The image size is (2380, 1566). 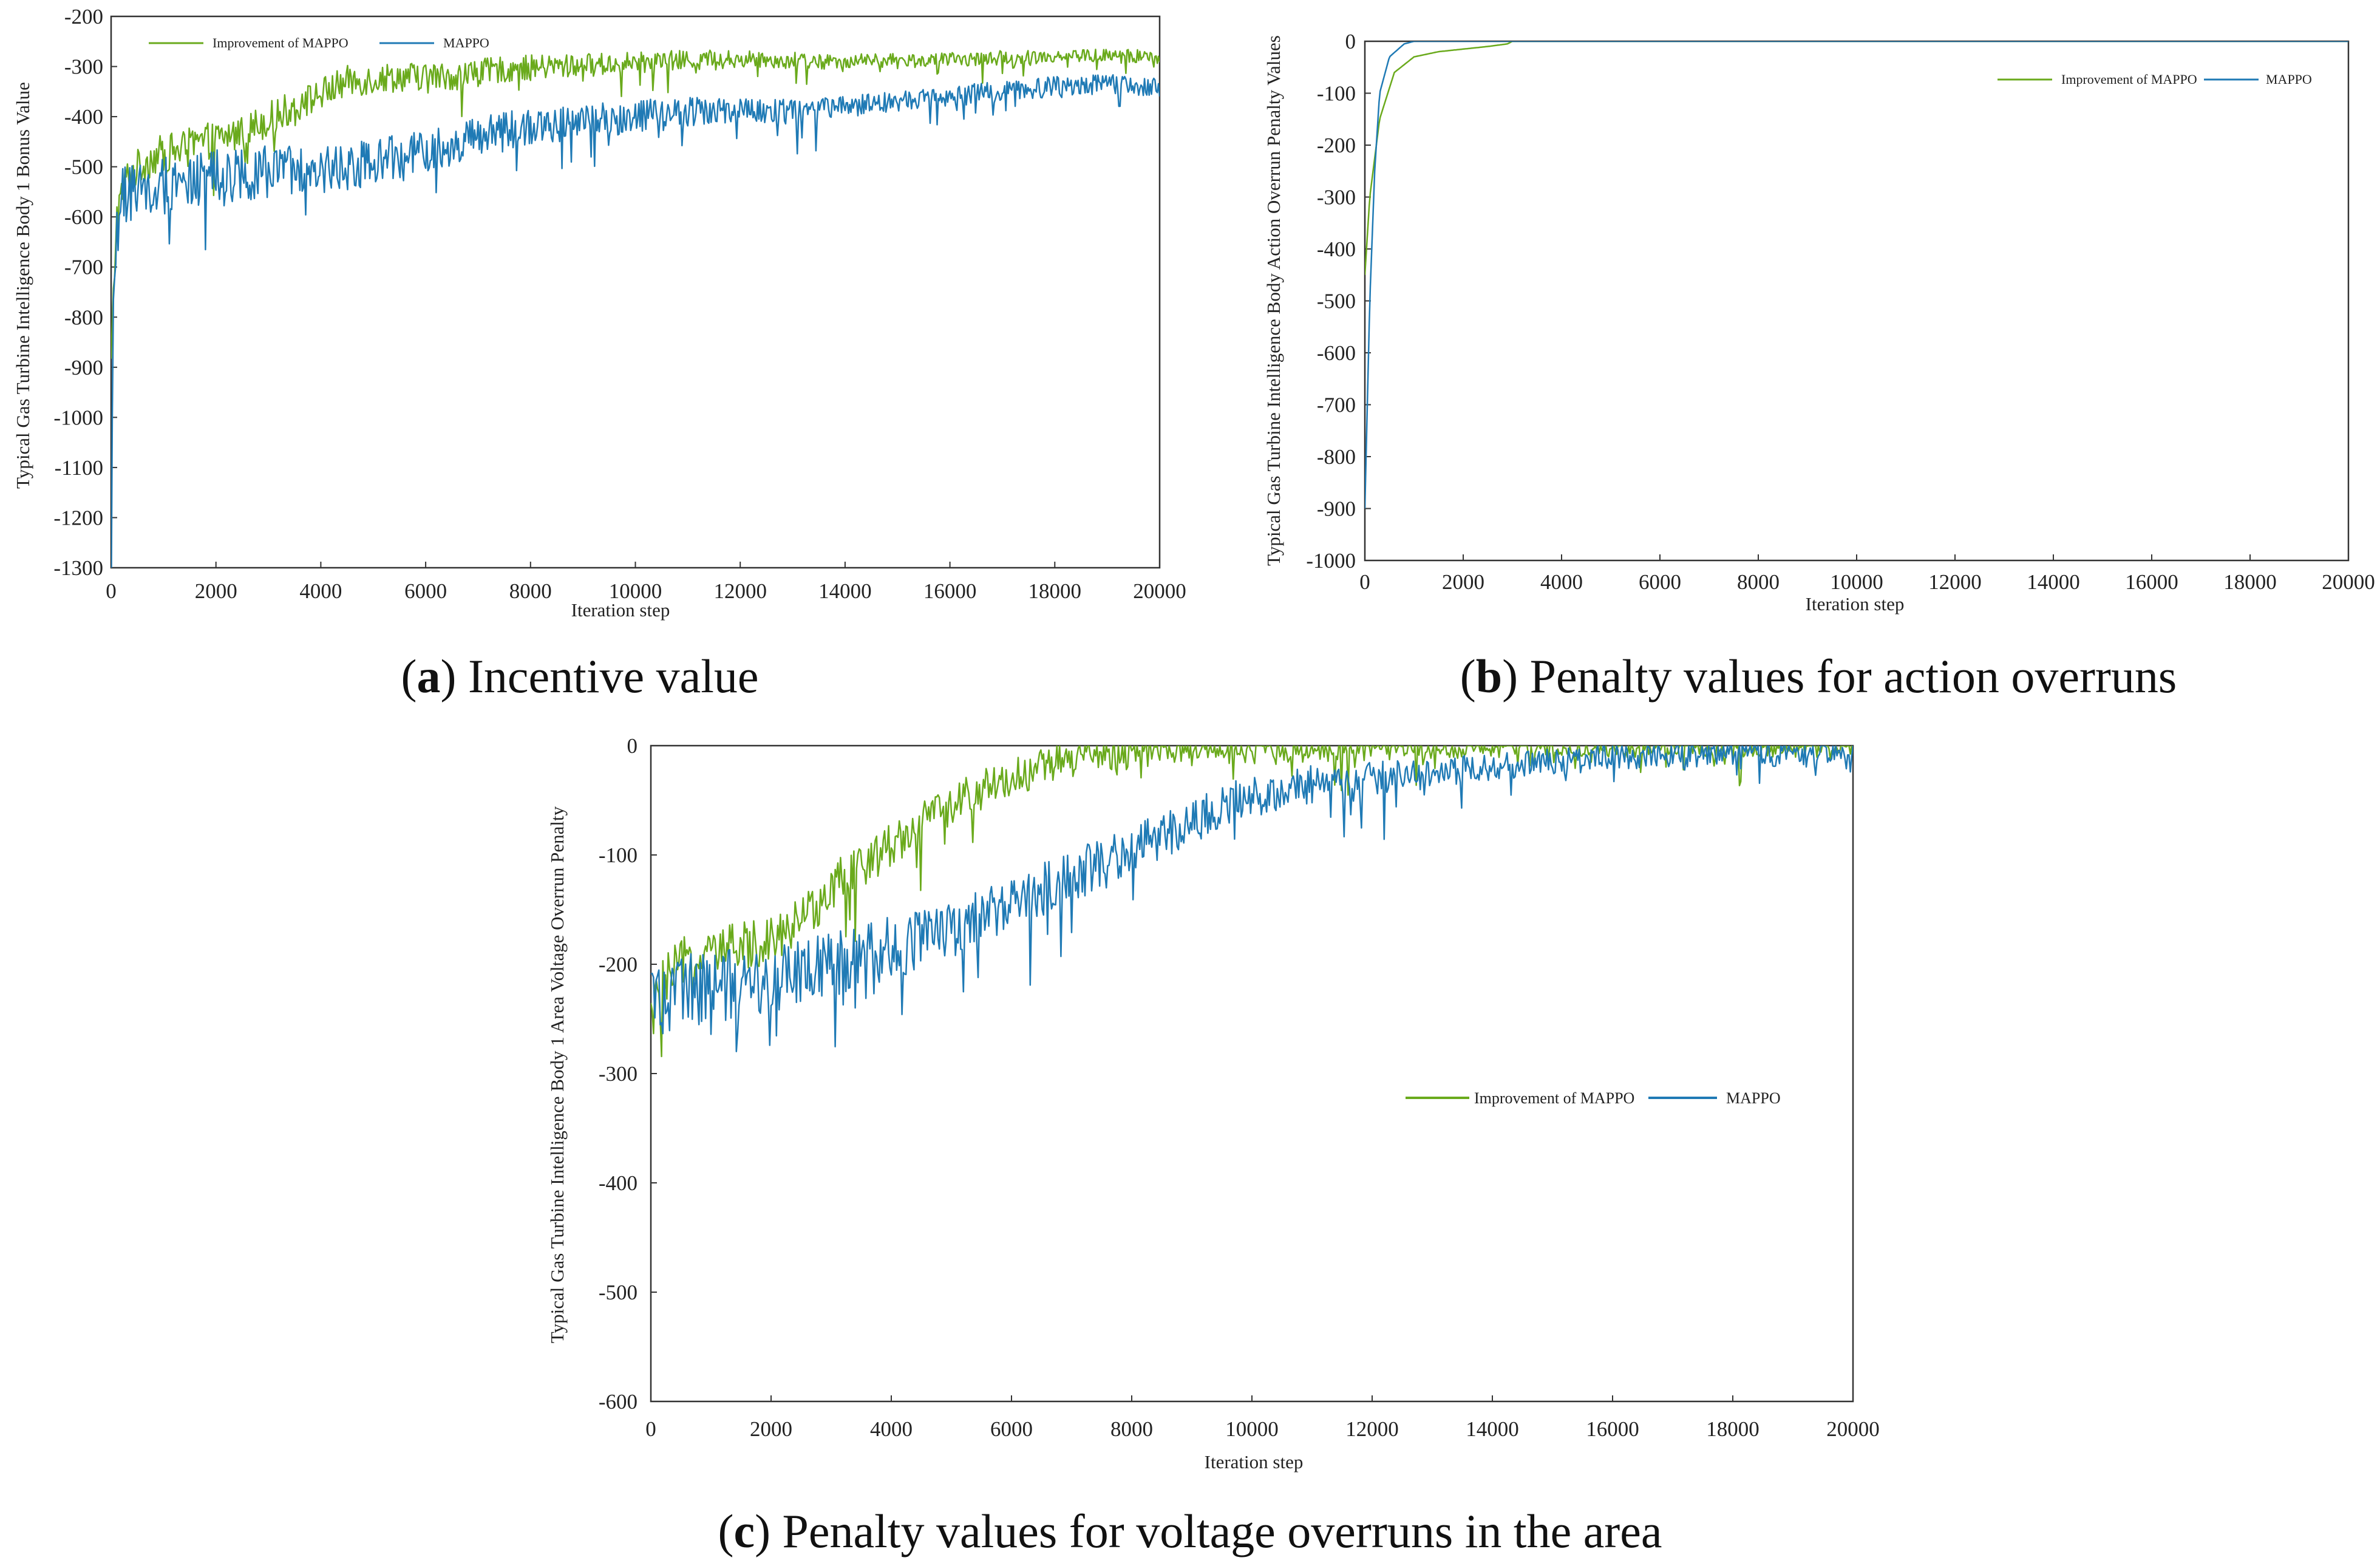 I want to click on caption-a: (a) Incentive value, so click(x=579, y=676).